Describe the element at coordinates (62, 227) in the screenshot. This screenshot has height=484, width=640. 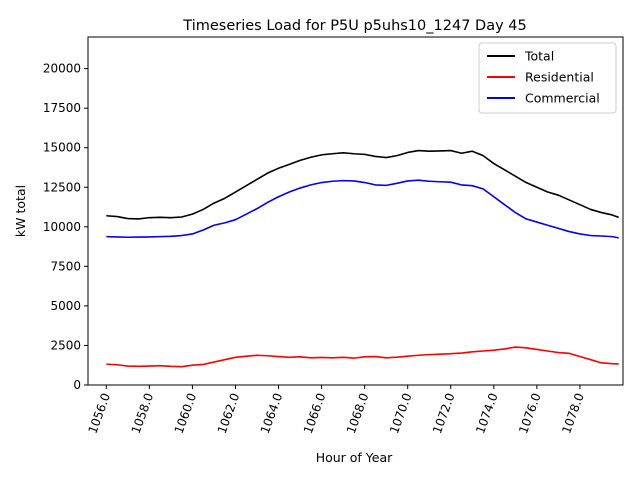
I see `y-tick-label: 10000` at that location.